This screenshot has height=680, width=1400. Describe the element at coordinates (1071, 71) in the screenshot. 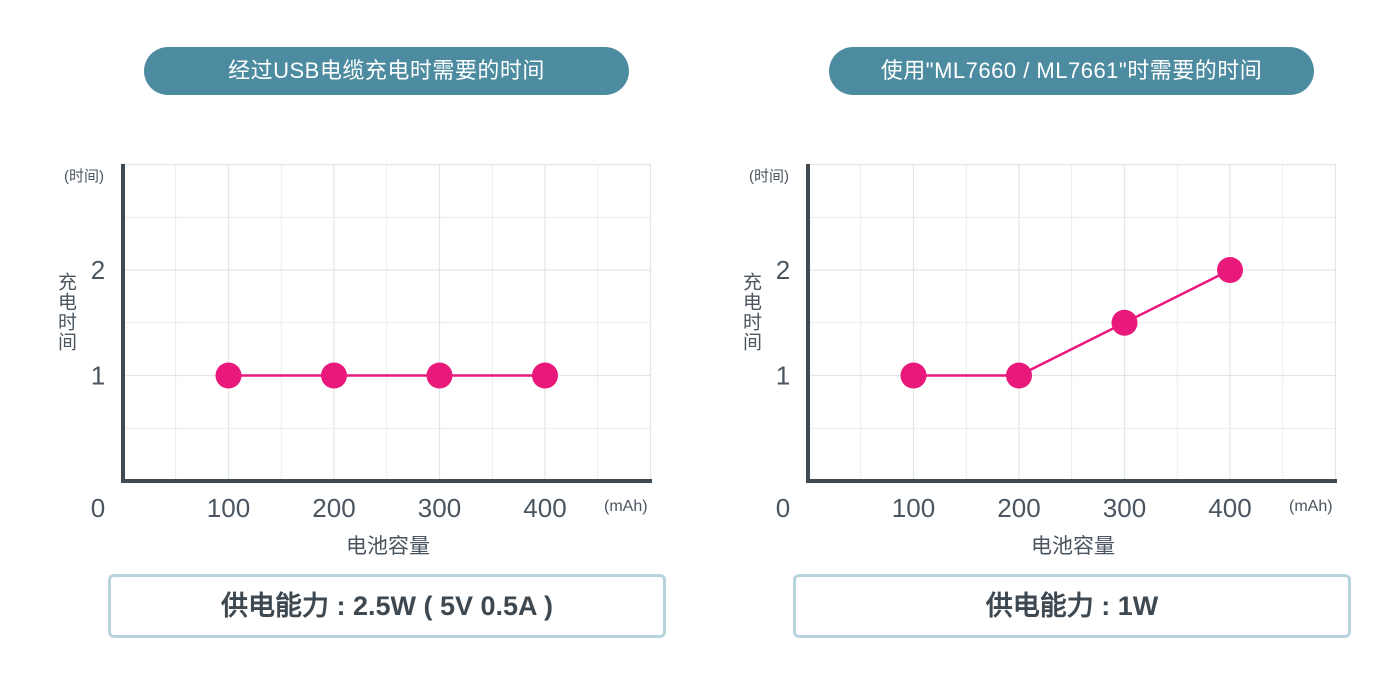

I see `panel-title: 使用"ML7660 / ML7661"时需要的时间` at that location.